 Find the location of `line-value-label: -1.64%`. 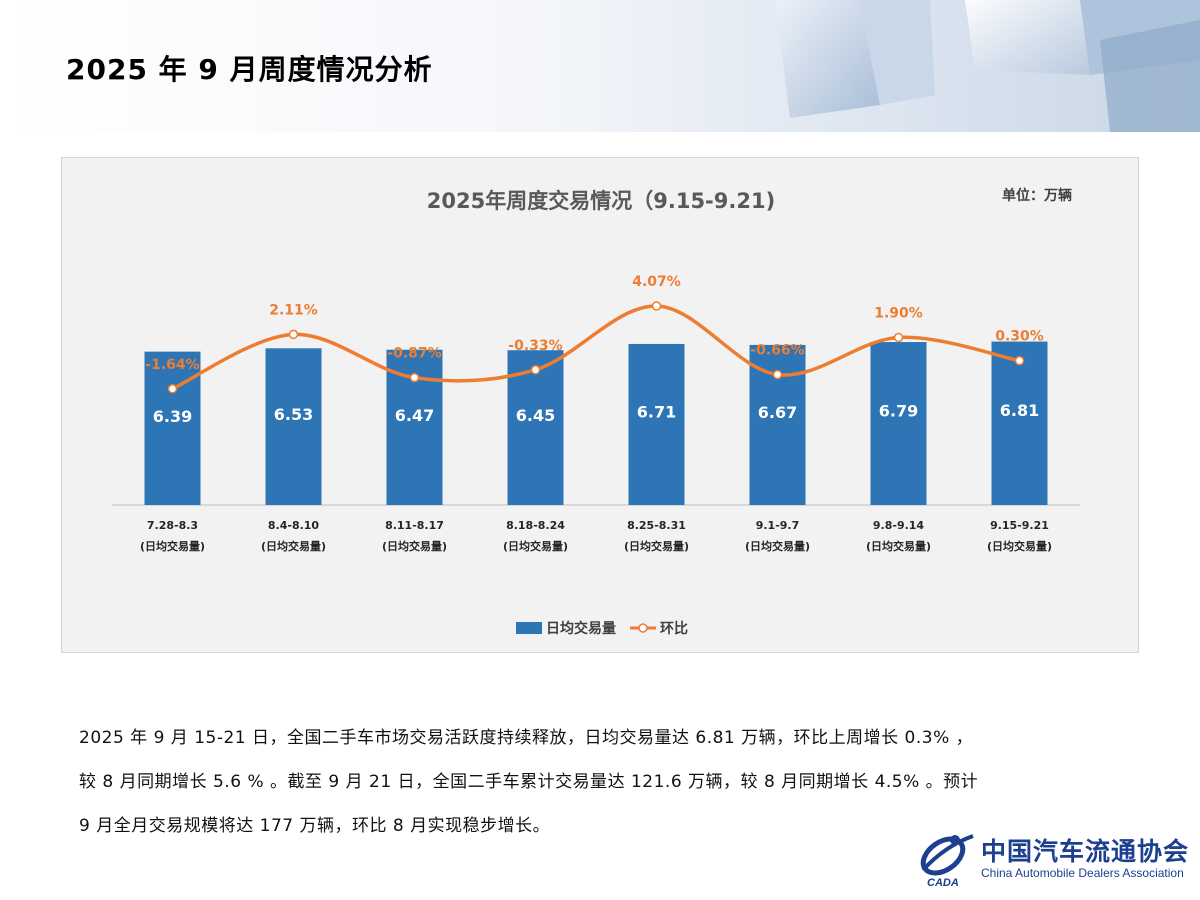

line-value-label: -1.64% is located at coordinates (172, 365).